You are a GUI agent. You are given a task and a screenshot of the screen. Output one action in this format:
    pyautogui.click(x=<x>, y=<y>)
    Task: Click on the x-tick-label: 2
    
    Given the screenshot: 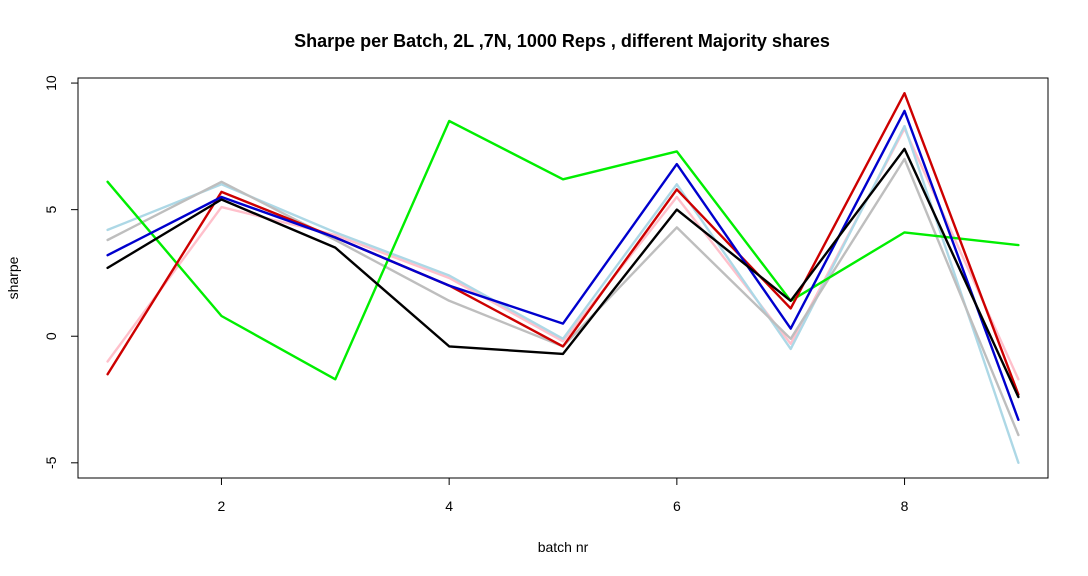 What is the action you would take?
    pyautogui.click(x=222, y=506)
    